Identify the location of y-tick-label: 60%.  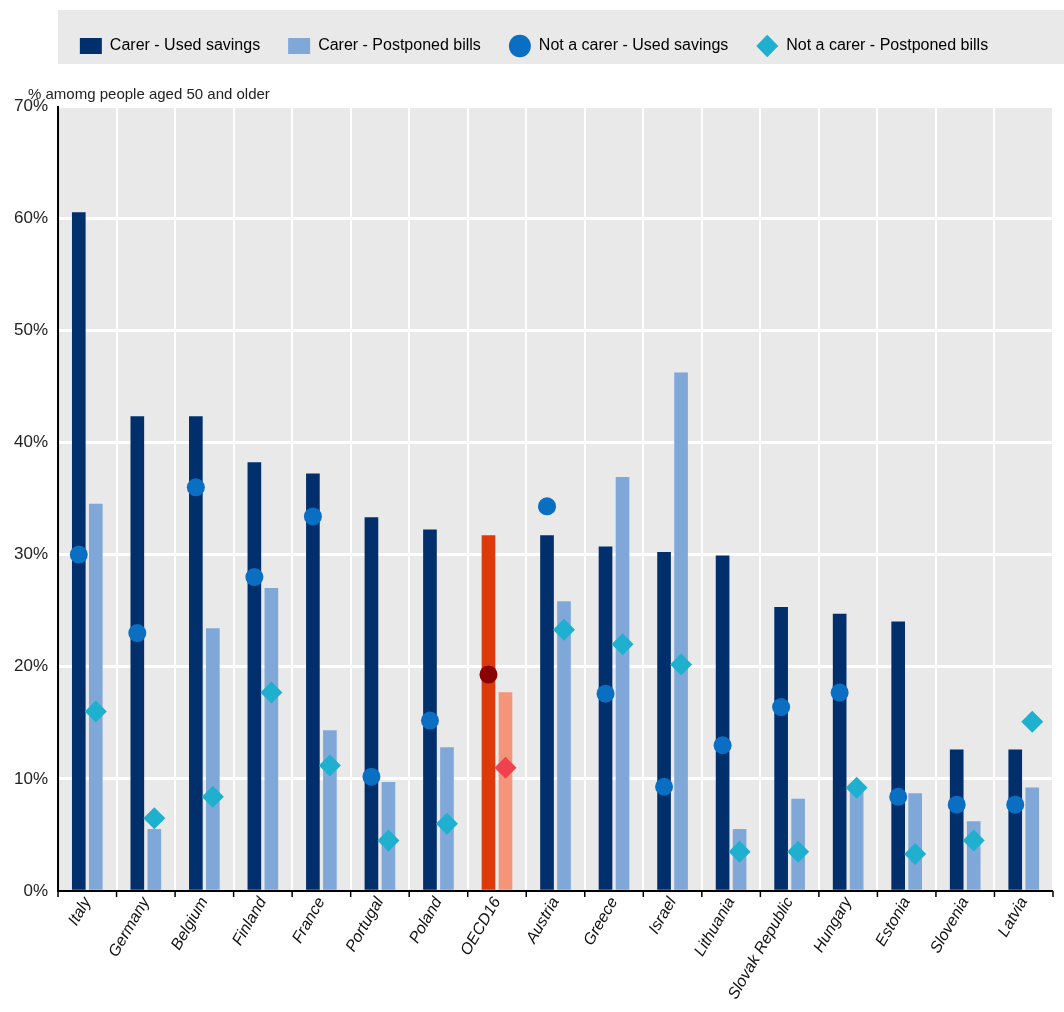
(31, 217).